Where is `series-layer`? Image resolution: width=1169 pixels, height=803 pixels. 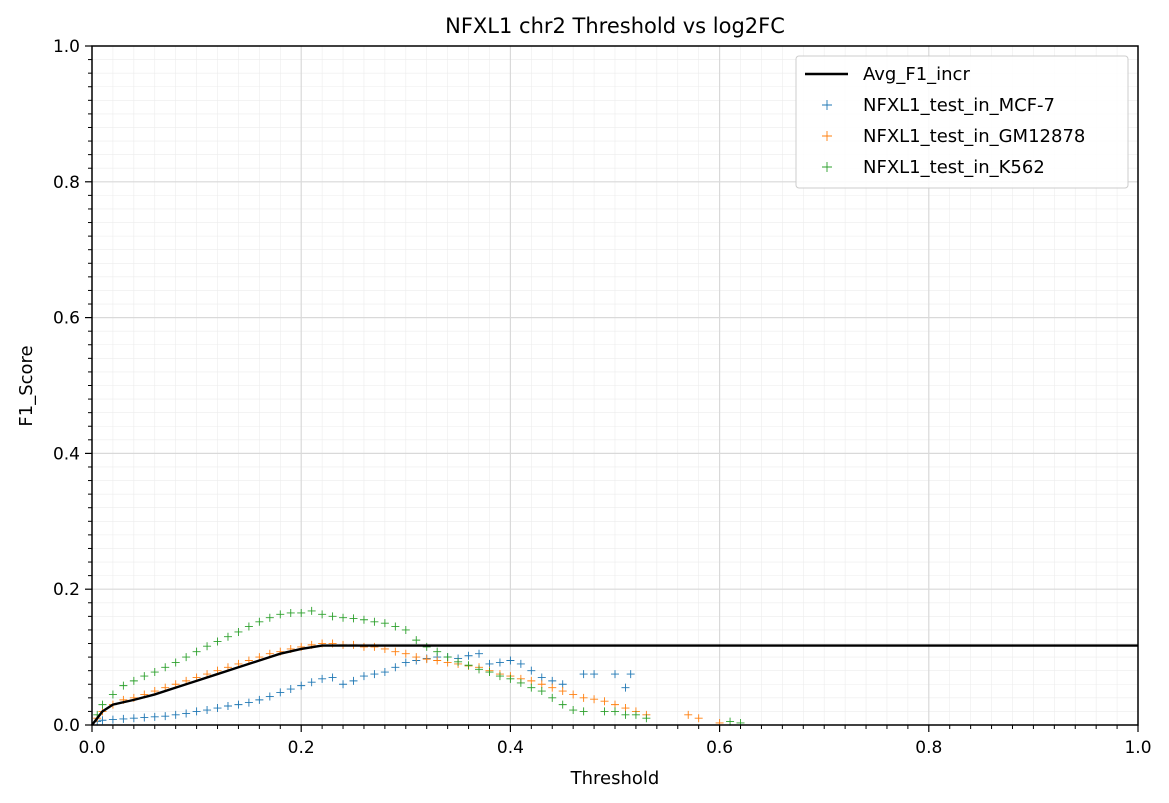
series-layer is located at coordinates (419, 666).